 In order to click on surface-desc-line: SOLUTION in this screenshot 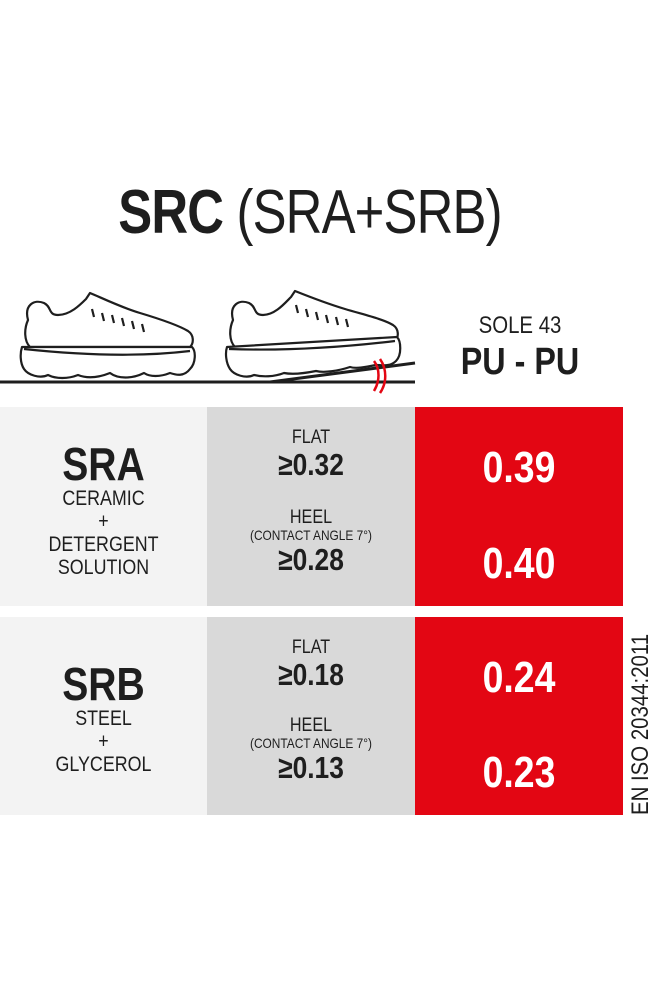, I will do `click(103, 567)`.